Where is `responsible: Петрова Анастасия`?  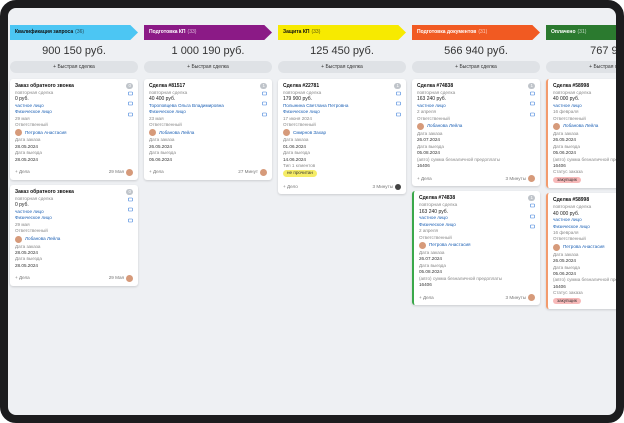 responsible: Петрова Анастасия is located at coordinates (74, 133).